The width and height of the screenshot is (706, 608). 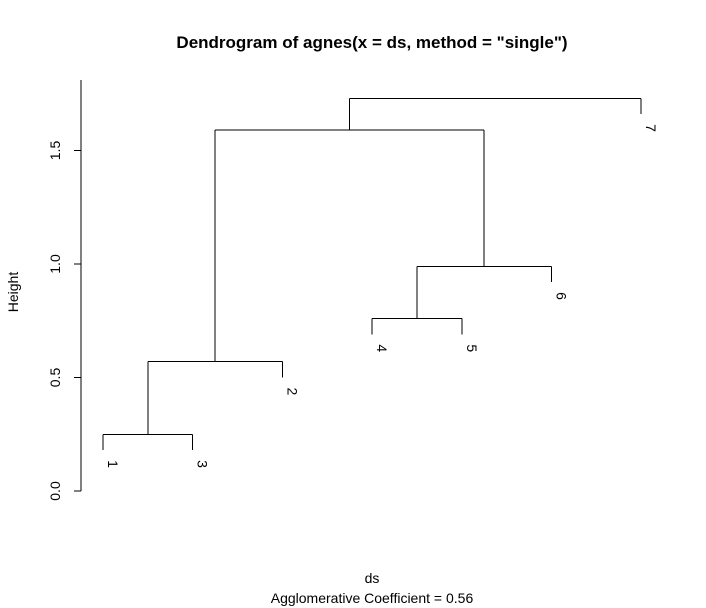 I want to click on leaf-label: 6, so click(x=562, y=296).